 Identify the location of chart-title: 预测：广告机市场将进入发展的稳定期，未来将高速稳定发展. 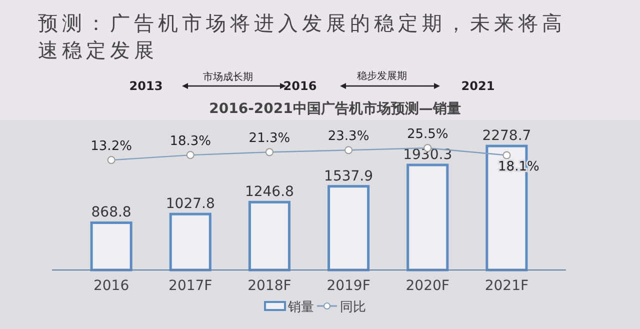
(302, 36).